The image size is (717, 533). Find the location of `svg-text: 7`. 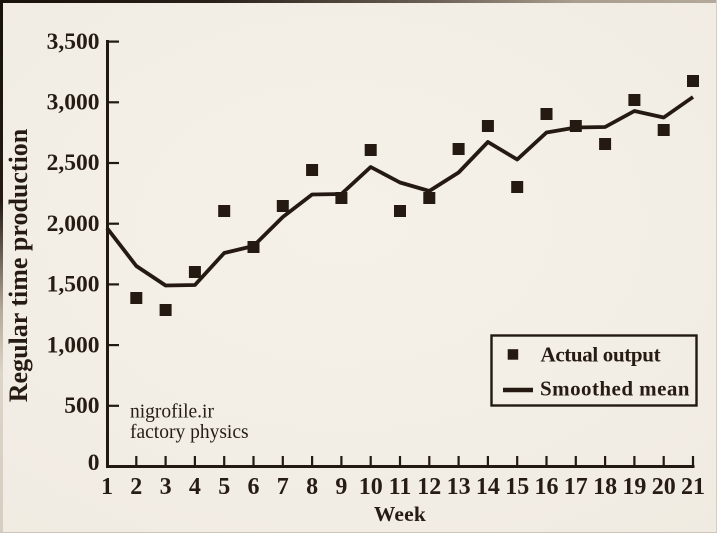

svg-text: 7 is located at coordinates (283, 487).